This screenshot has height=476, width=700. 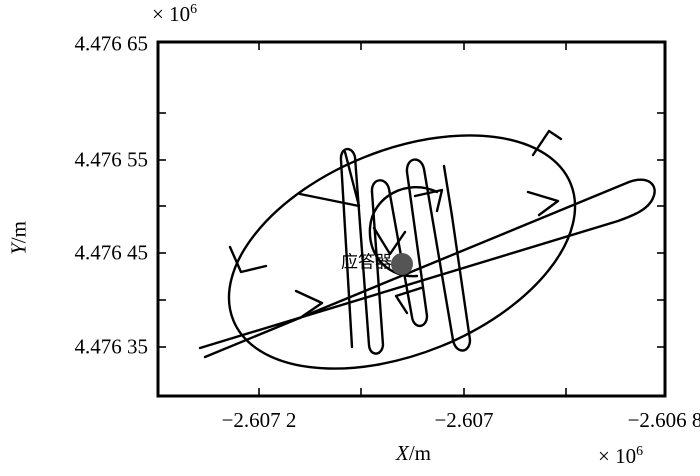 I want to click on y-tick-label-3: 4.476 35, so click(x=111, y=346).